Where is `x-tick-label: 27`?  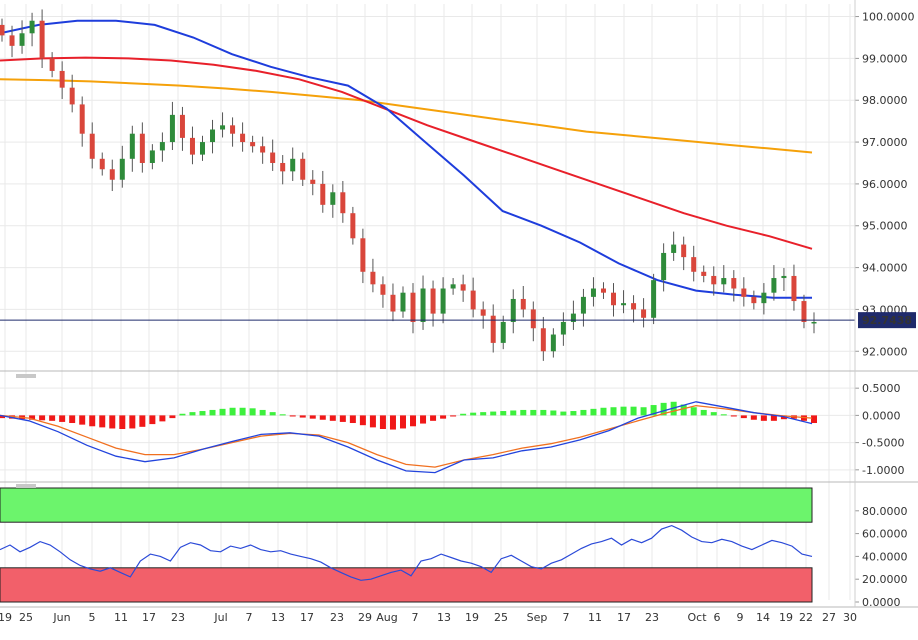 x-tick-label: 27 is located at coordinates (829, 617).